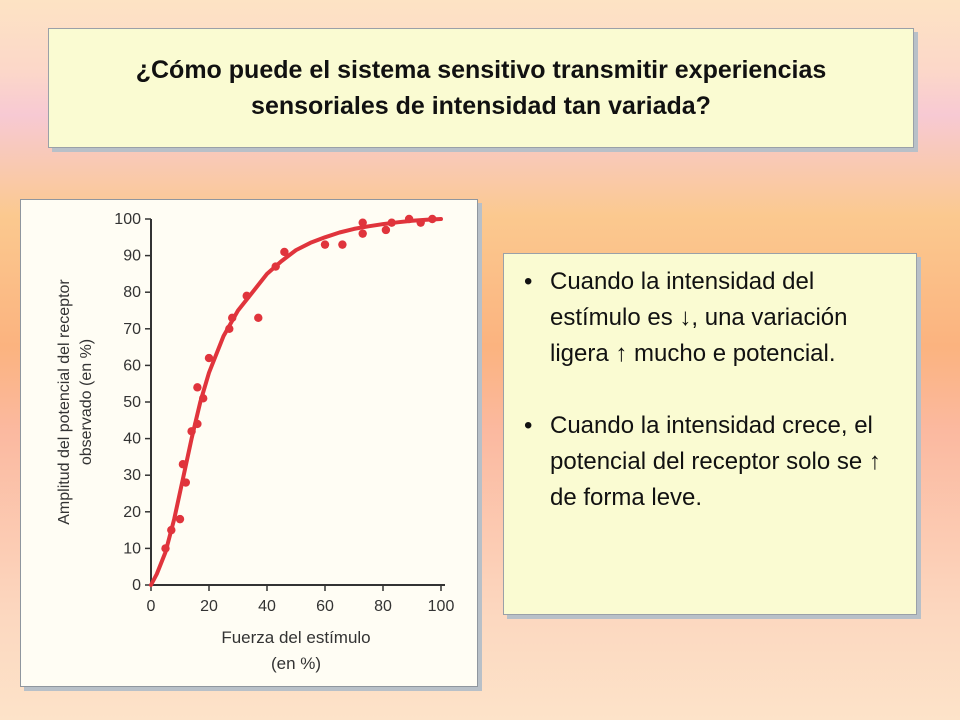 Image resolution: width=960 pixels, height=720 pixels. Describe the element at coordinates (132, 439) in the screenshot. I see `y-tick-label: 40` at that location.